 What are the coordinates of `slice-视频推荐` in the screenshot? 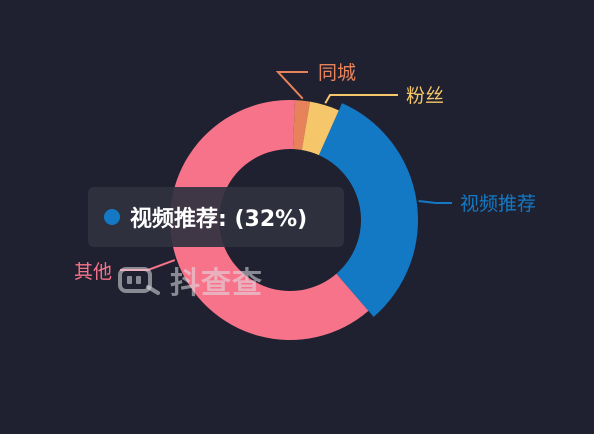 It's located at (368, 210).